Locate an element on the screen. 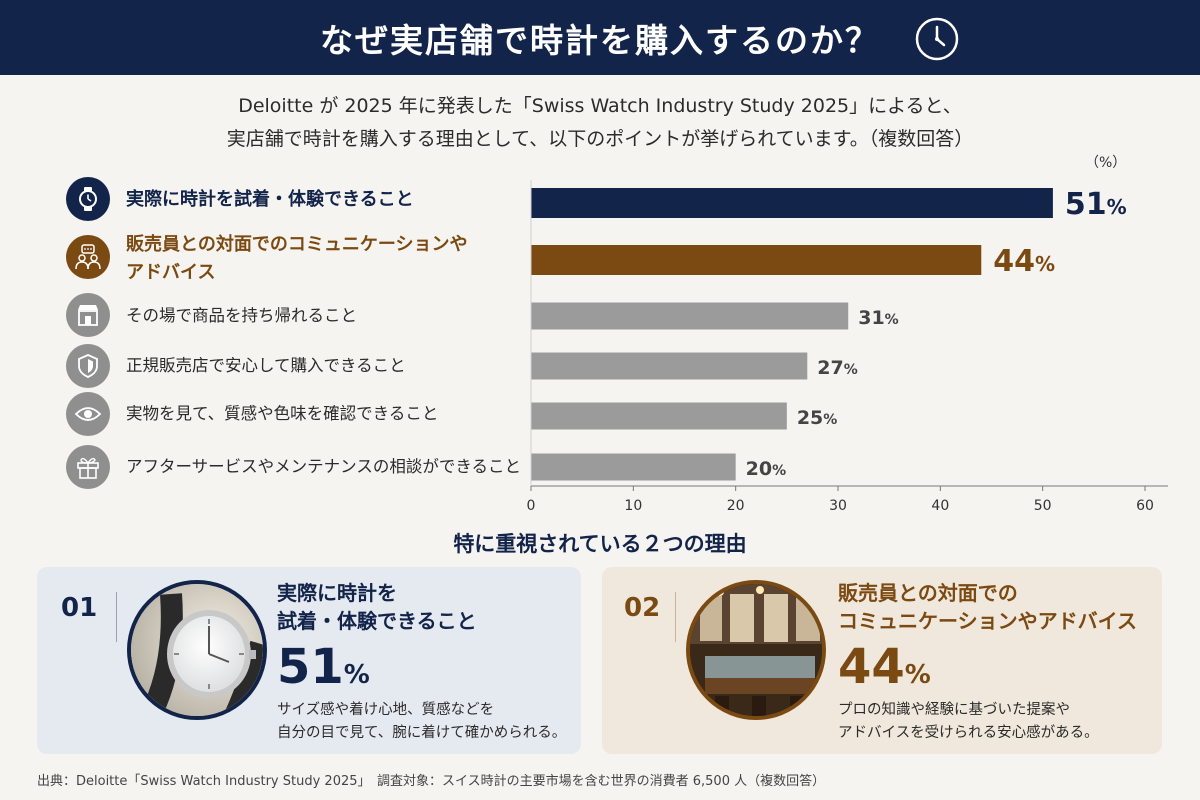 This screenshot has width=1200, height=800. x-tick-label-60: 60 is located at coordinates (1145, 506).